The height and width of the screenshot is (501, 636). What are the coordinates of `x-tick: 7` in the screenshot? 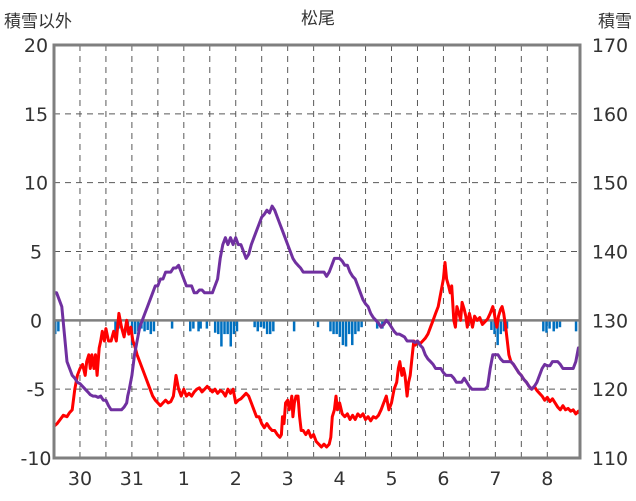 It's located at (495, 479).